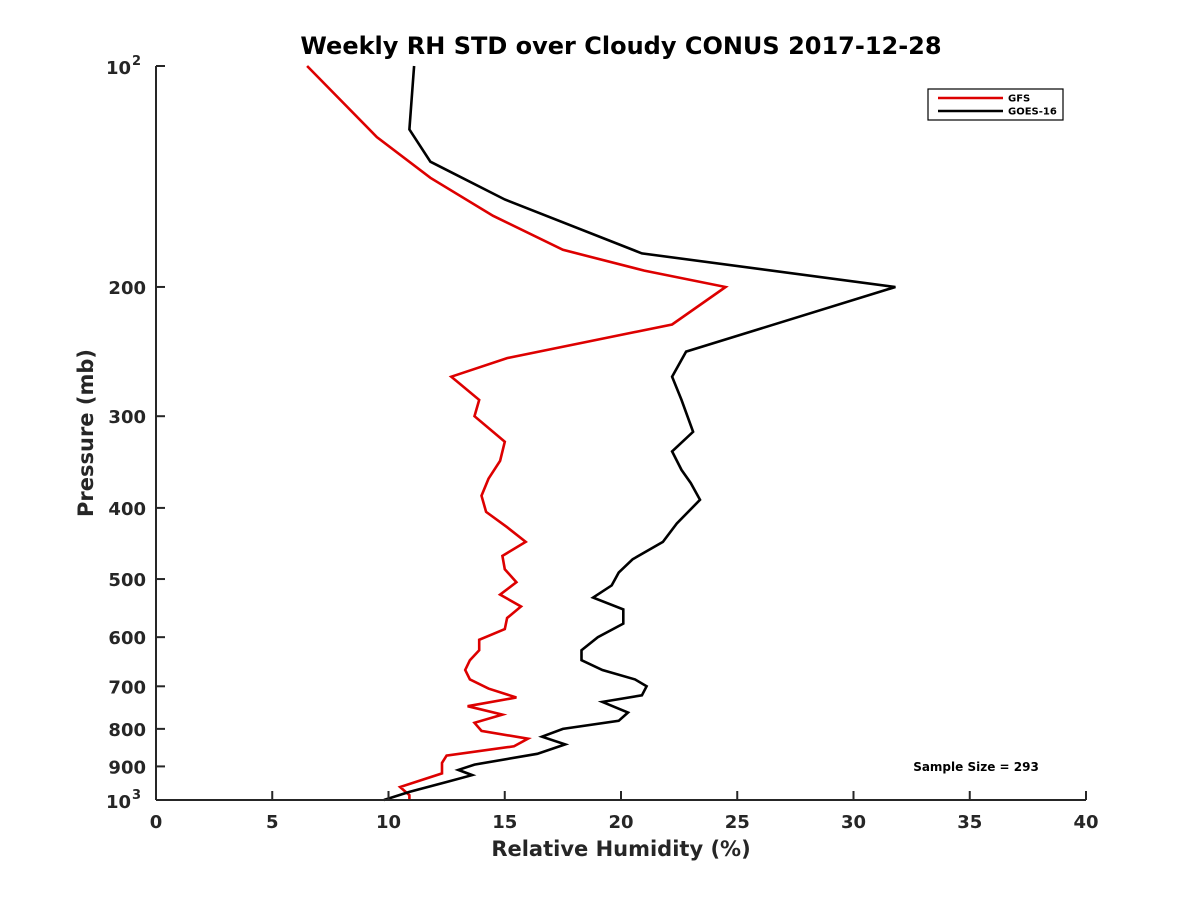 The width and height of the screenshot is (1200, 900). Describe the element at coordinates (853, 822) in the screenshot. I see `x-tick-label: 30` at that location.